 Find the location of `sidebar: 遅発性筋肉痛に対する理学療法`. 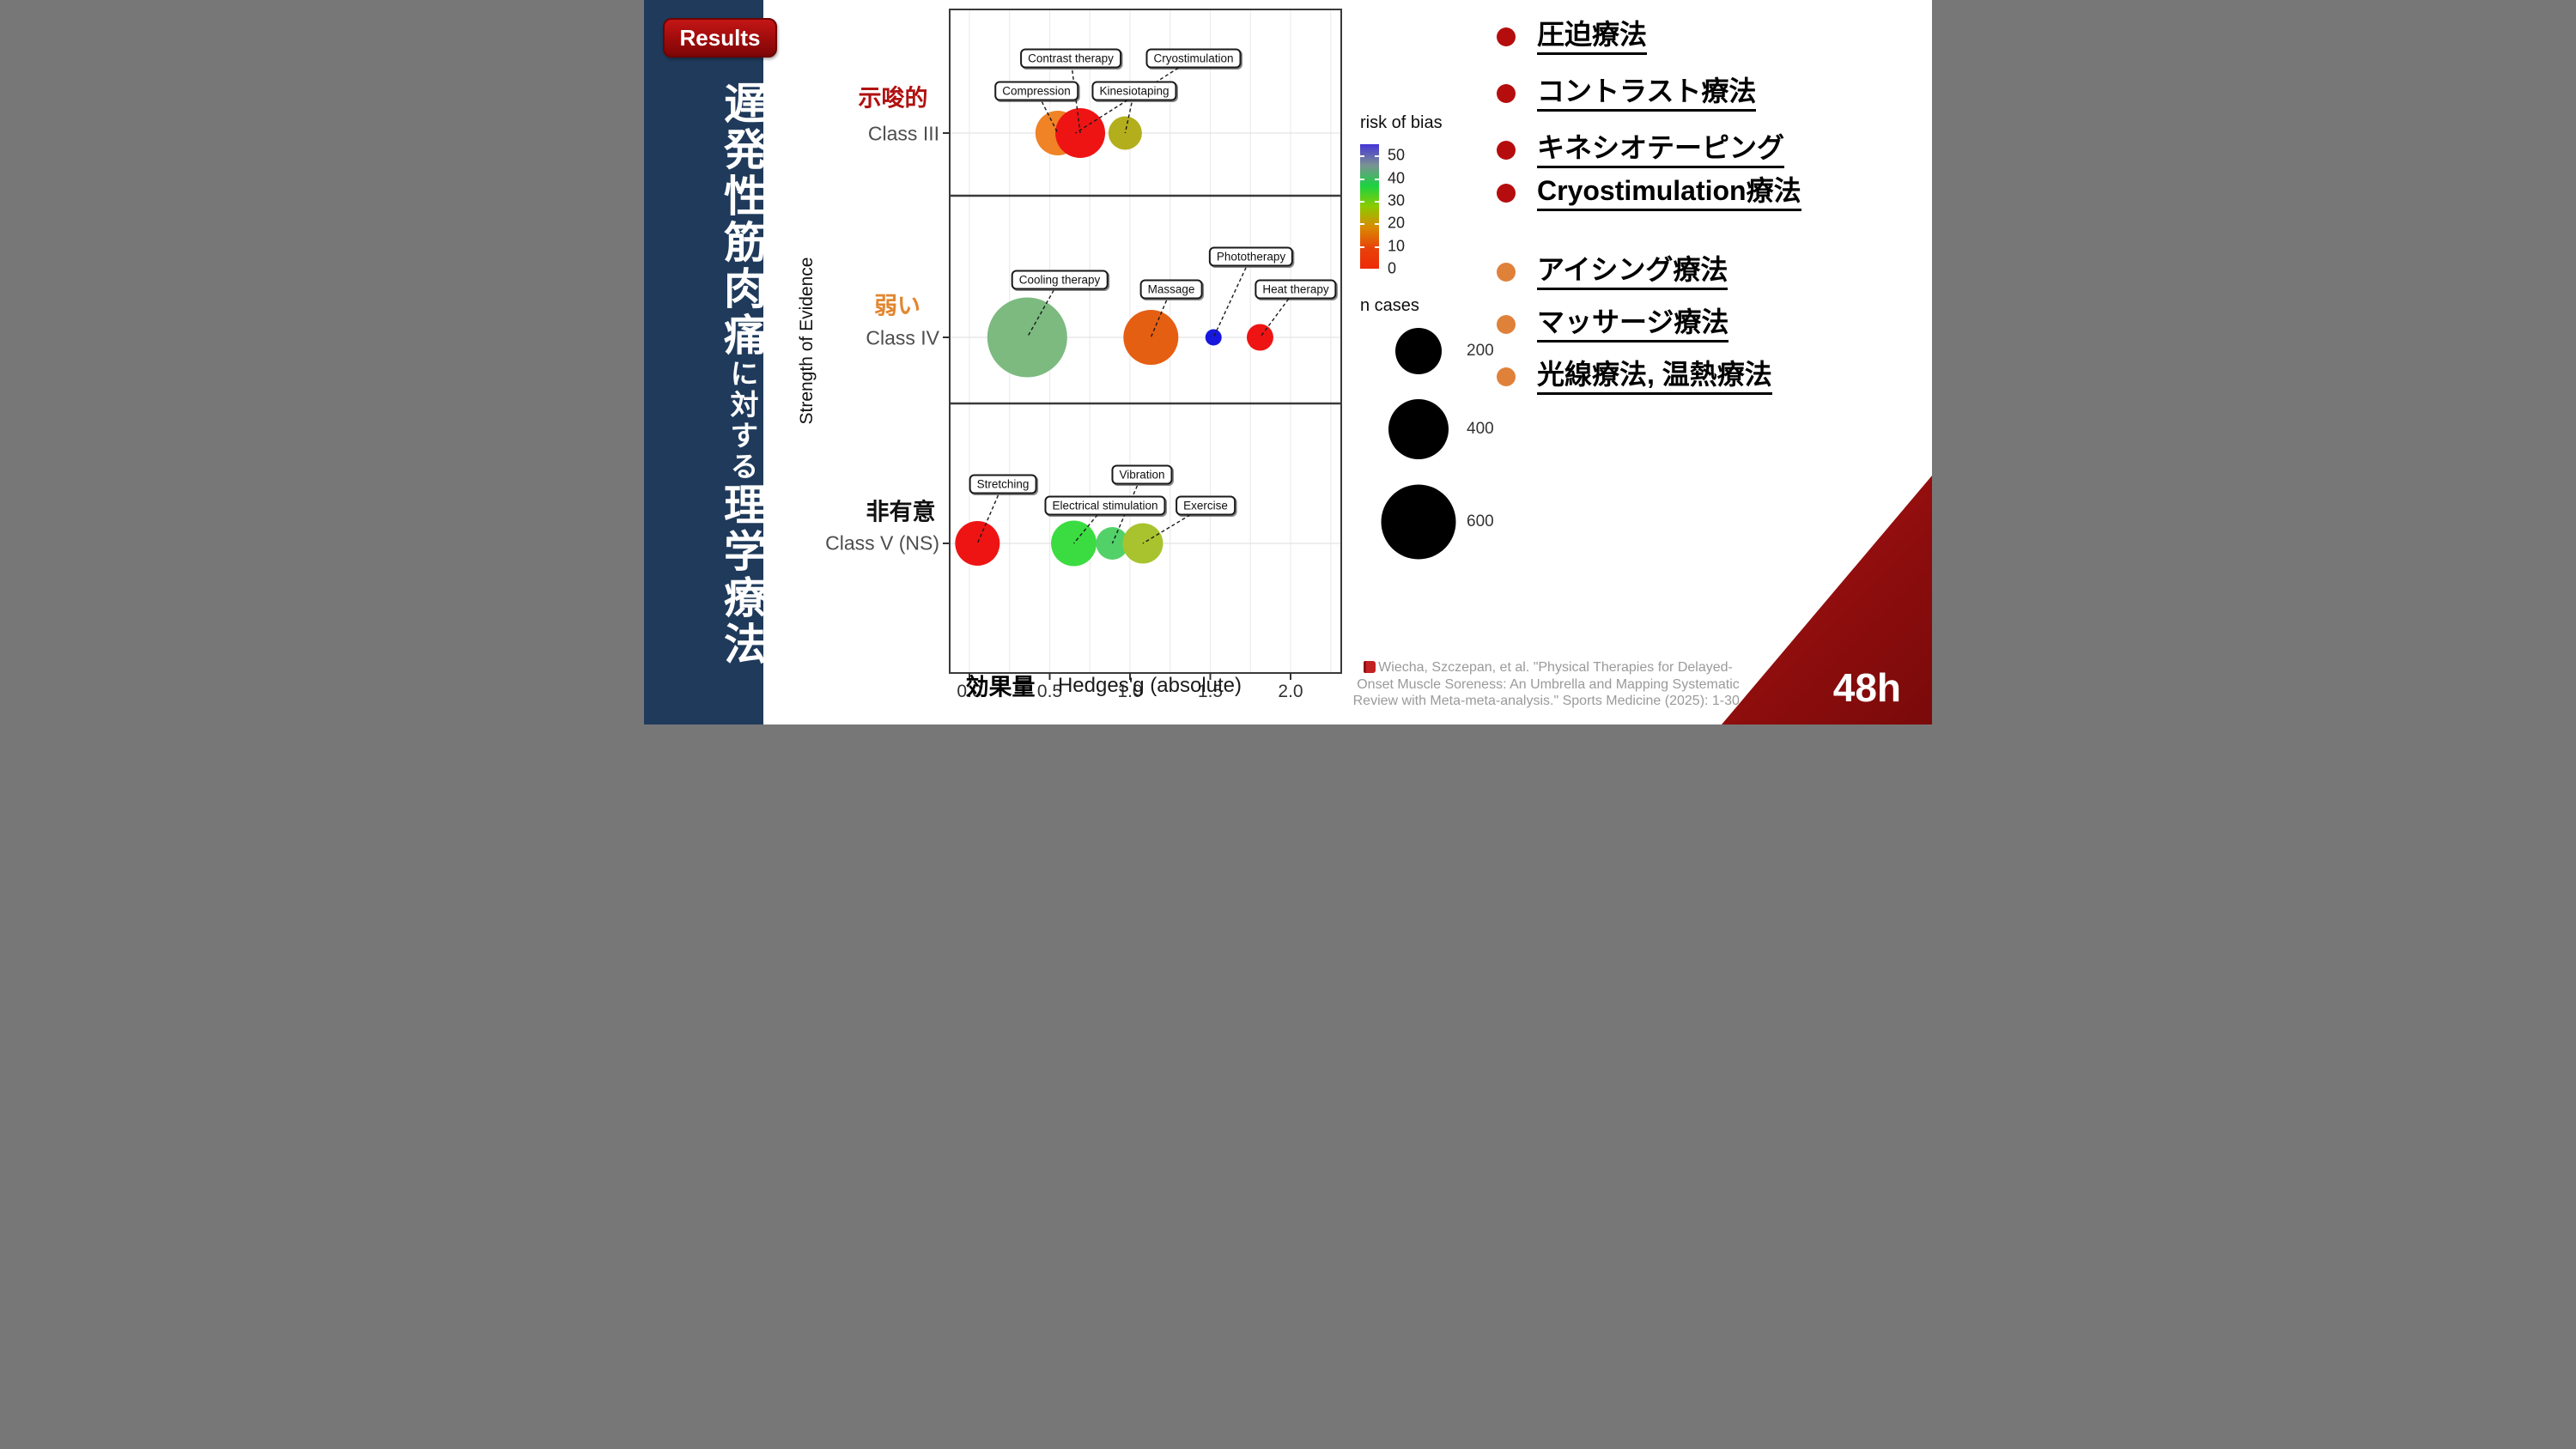

sidebar: 遅発性筋肉痛に対する理学療法 is located at coordinates (705, 362).